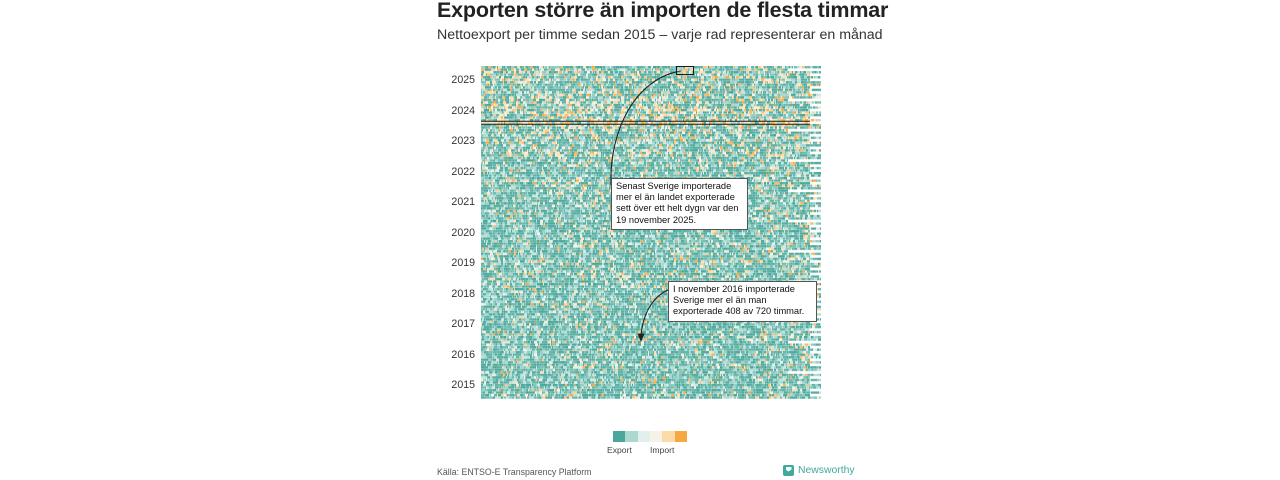 The image size is (1280, 480). Describe the element at coordinates (662, 450) in the screenshot. I see `legend-label-import: Import` at that location.